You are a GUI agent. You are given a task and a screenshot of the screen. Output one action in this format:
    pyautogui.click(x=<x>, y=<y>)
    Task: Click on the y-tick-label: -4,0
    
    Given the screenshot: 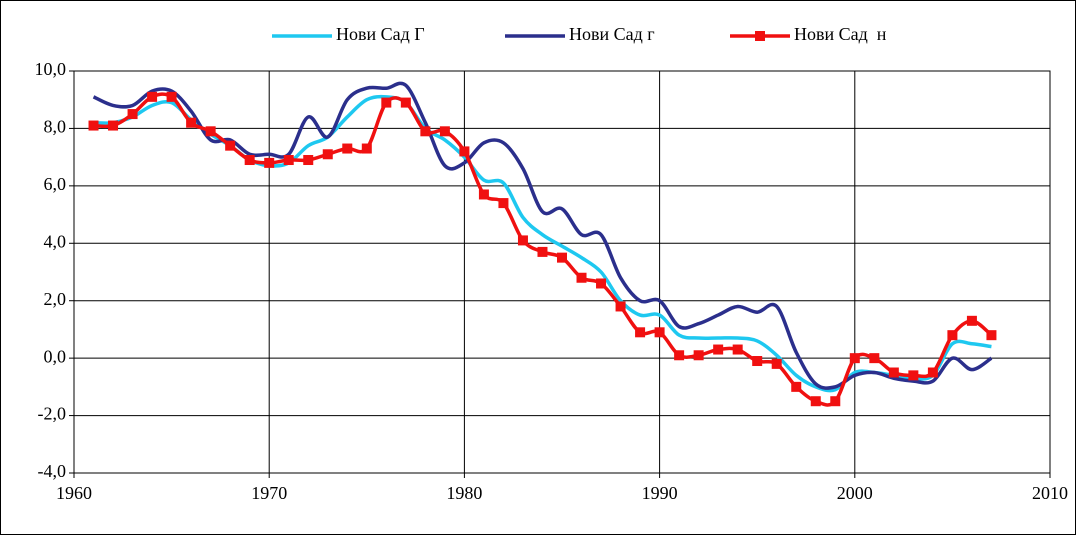 What is the action you would take?
    pyautogui.click(x=52, y=471)
    